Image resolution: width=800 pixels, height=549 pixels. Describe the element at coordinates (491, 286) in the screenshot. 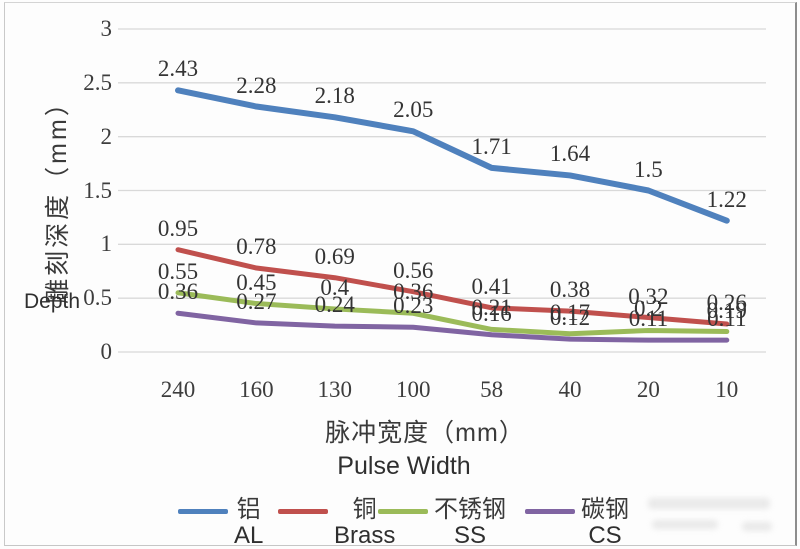

I see `data-label-brass: 0.41` at that location.